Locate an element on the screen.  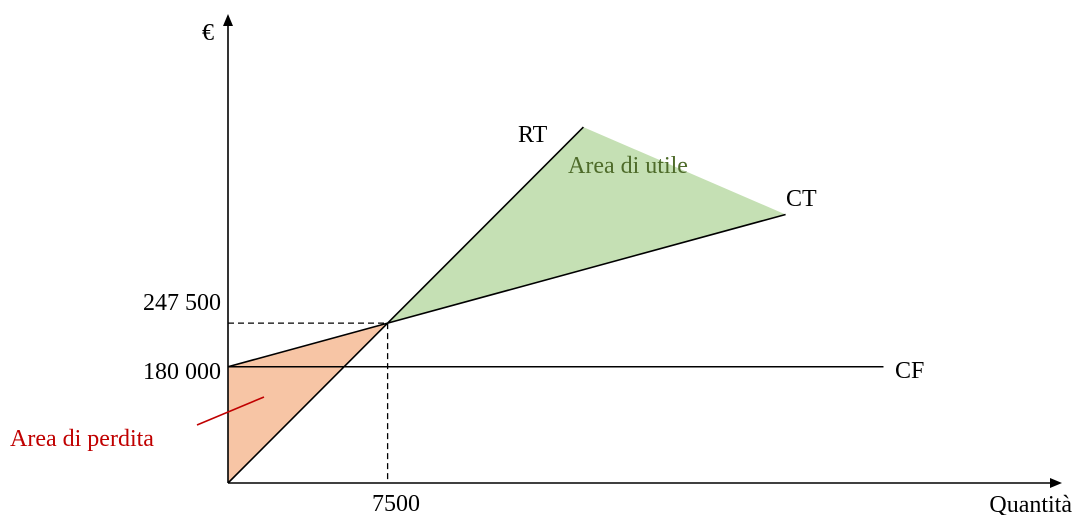
loss-area-pointer is located at coordinates (230, 411).